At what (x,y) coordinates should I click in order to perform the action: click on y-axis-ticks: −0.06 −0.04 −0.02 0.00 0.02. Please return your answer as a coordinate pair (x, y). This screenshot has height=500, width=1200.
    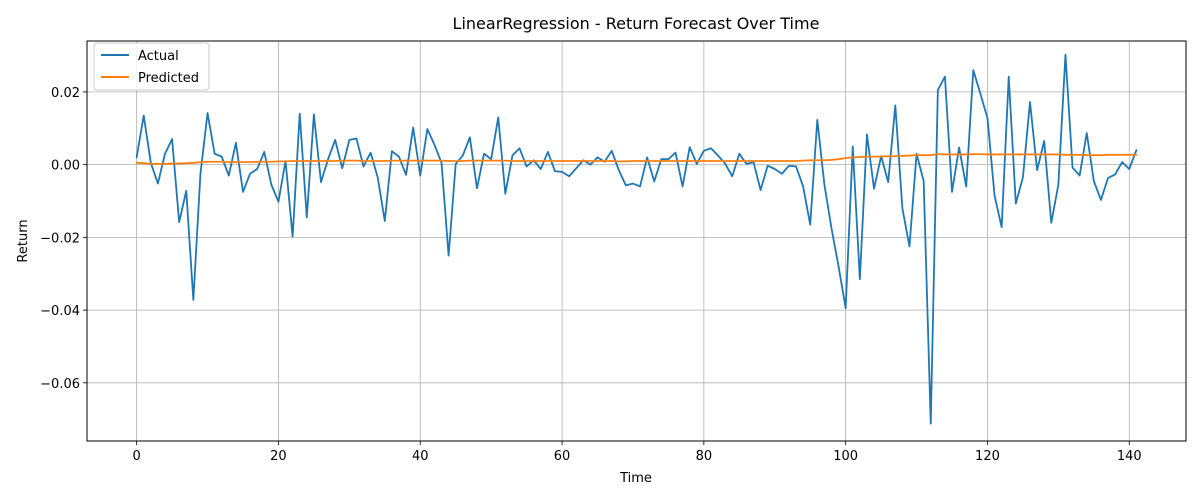
    Looking at the image, I should click on (63, 239).